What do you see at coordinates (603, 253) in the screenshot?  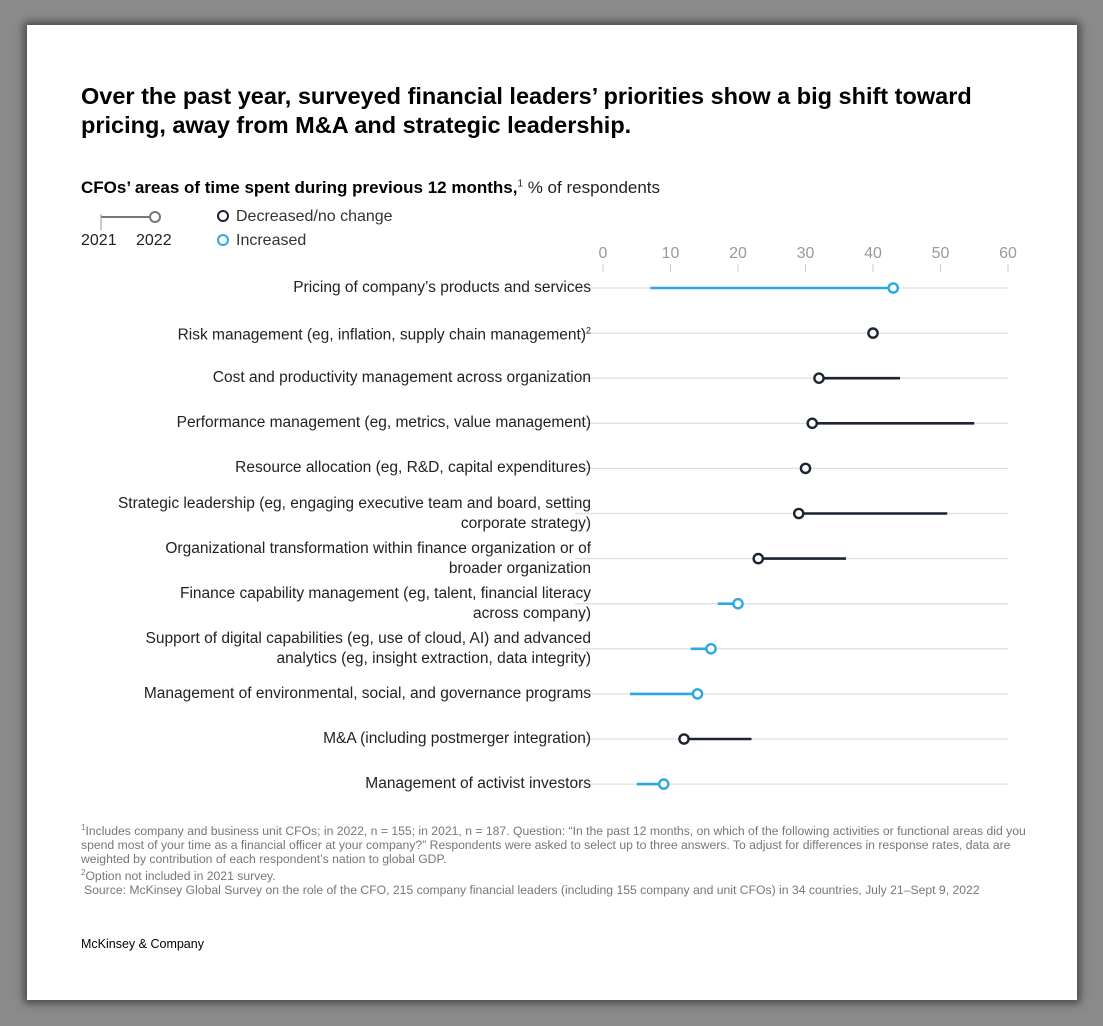 I see `x-tick-label: 0` at bounding box center [603, 253].